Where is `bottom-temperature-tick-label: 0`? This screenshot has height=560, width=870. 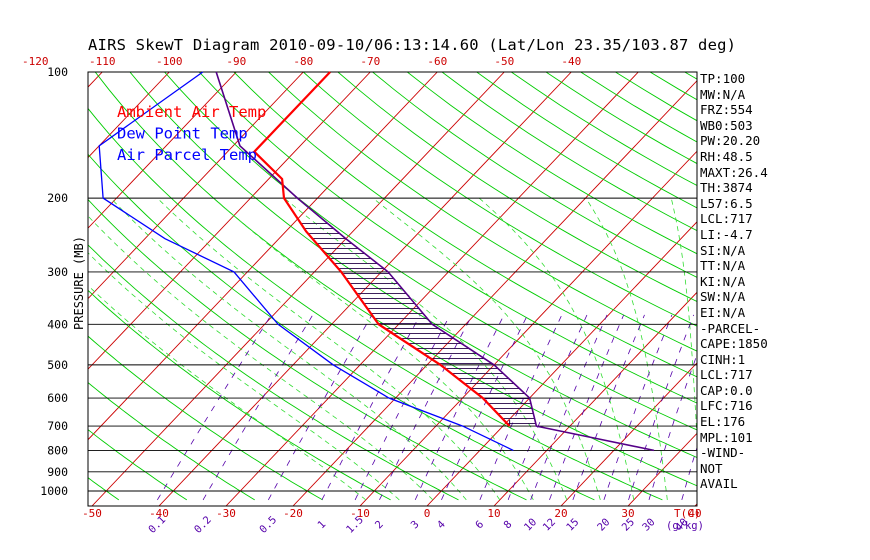
bottom-temperature-tick-label: 0 is located at coordinates (427, 513).